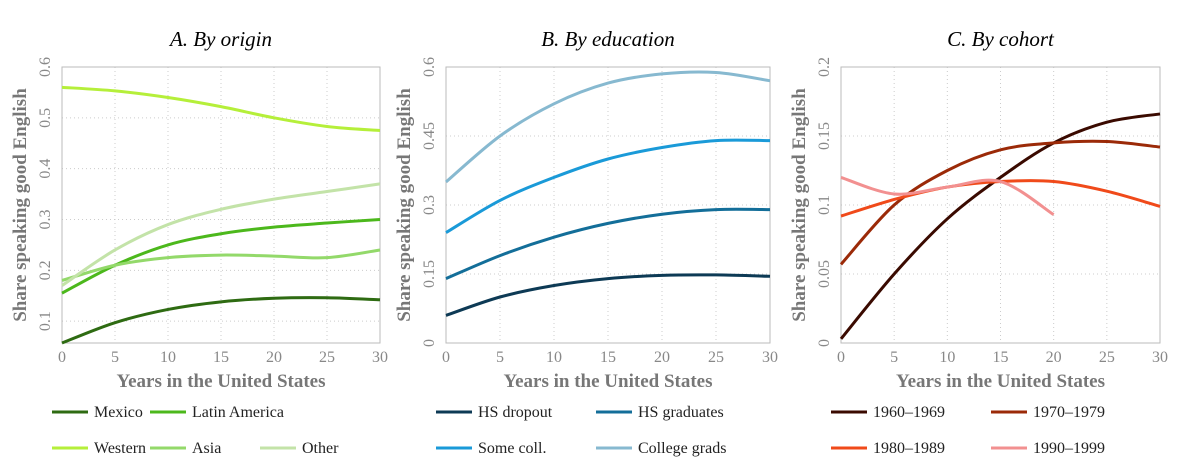 This screenshot has height=468, width=1179. What do you see at coordinates (515, 412) in the screenshot?
I see `legend-label: HS dropout` at bounding box center [515, 412].